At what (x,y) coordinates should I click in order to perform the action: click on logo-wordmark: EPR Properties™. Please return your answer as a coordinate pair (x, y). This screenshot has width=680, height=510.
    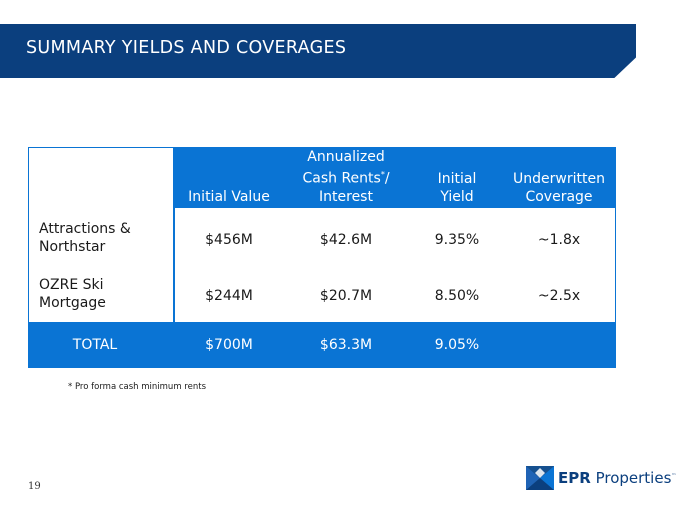
    Looking at the image, I should click on (617, 478).